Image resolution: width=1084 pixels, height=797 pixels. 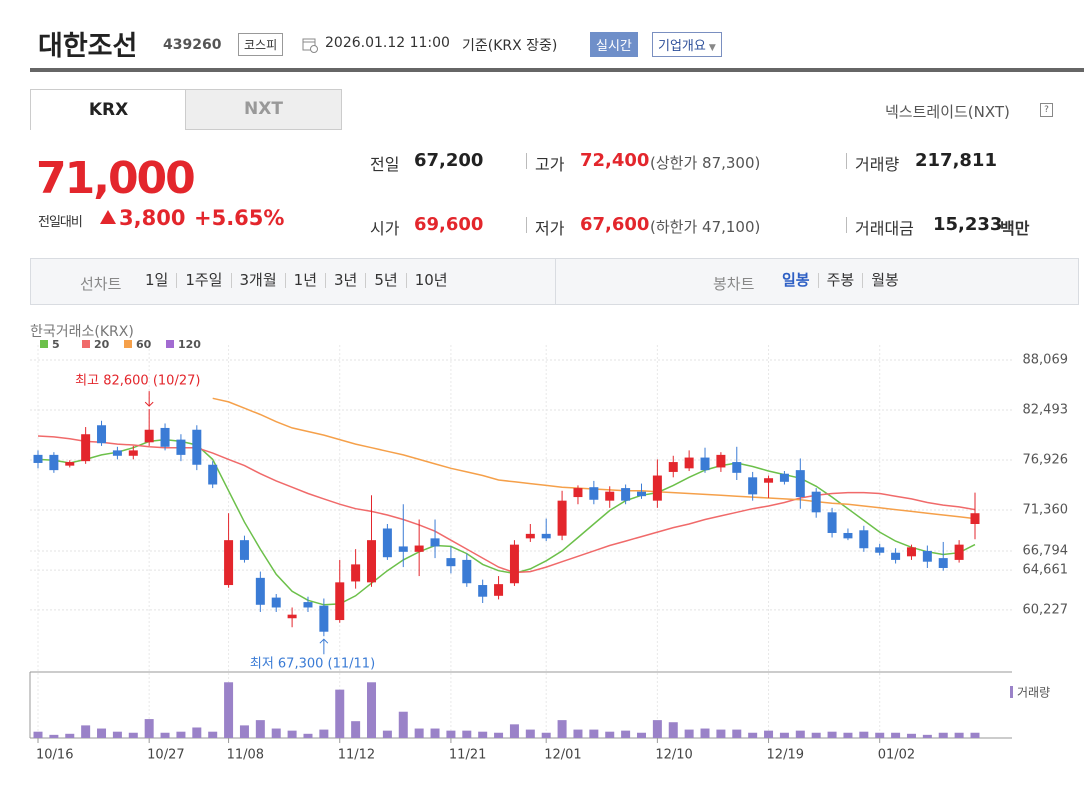 I want to click on nxt-link: 넥스트레이드(NXT), so click(x=947, y=112).